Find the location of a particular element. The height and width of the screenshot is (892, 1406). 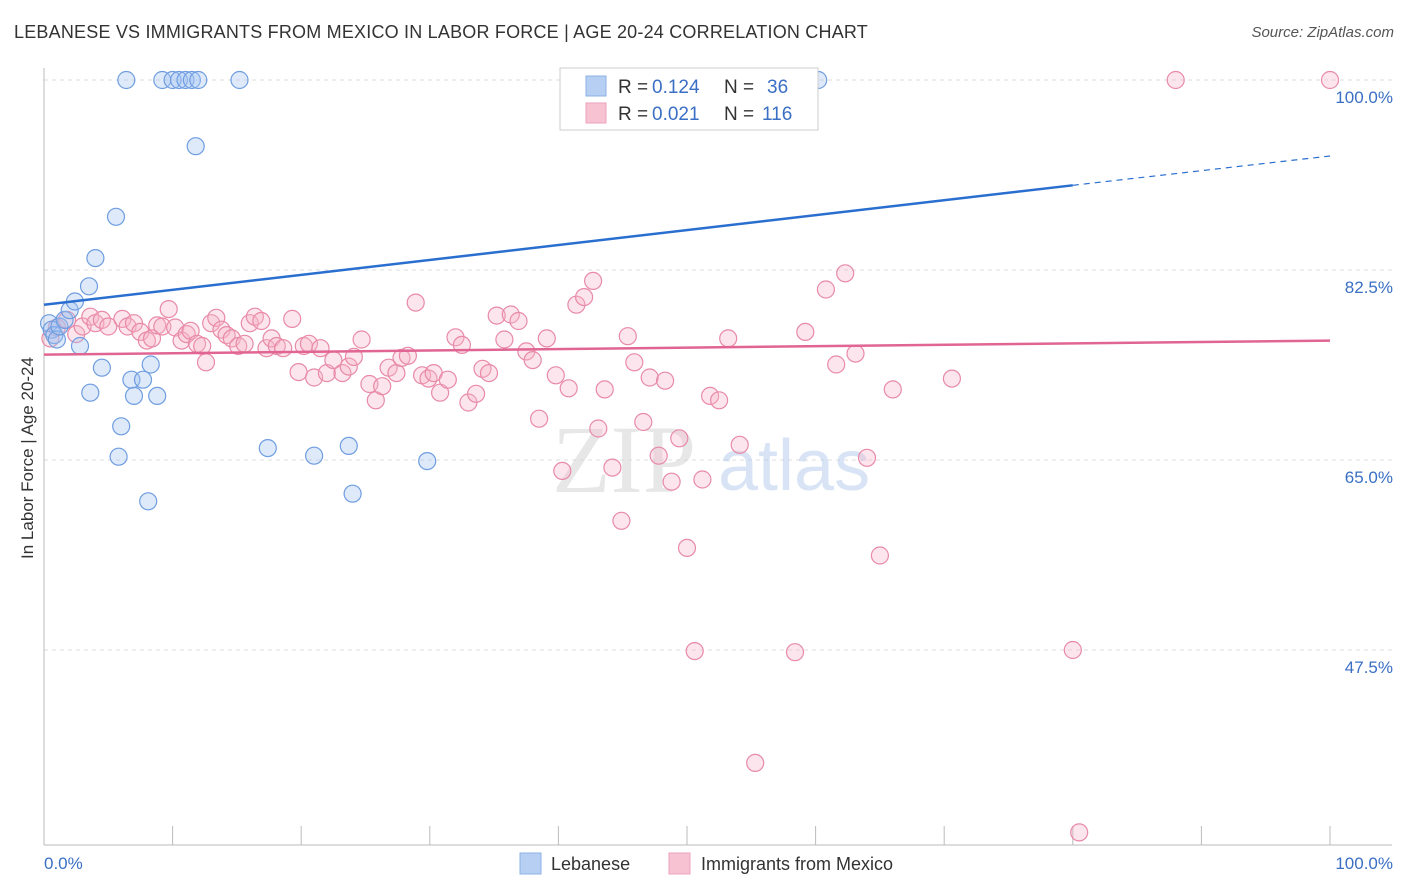

legend-swatch-lebanese is located at coordinates (596, 86).